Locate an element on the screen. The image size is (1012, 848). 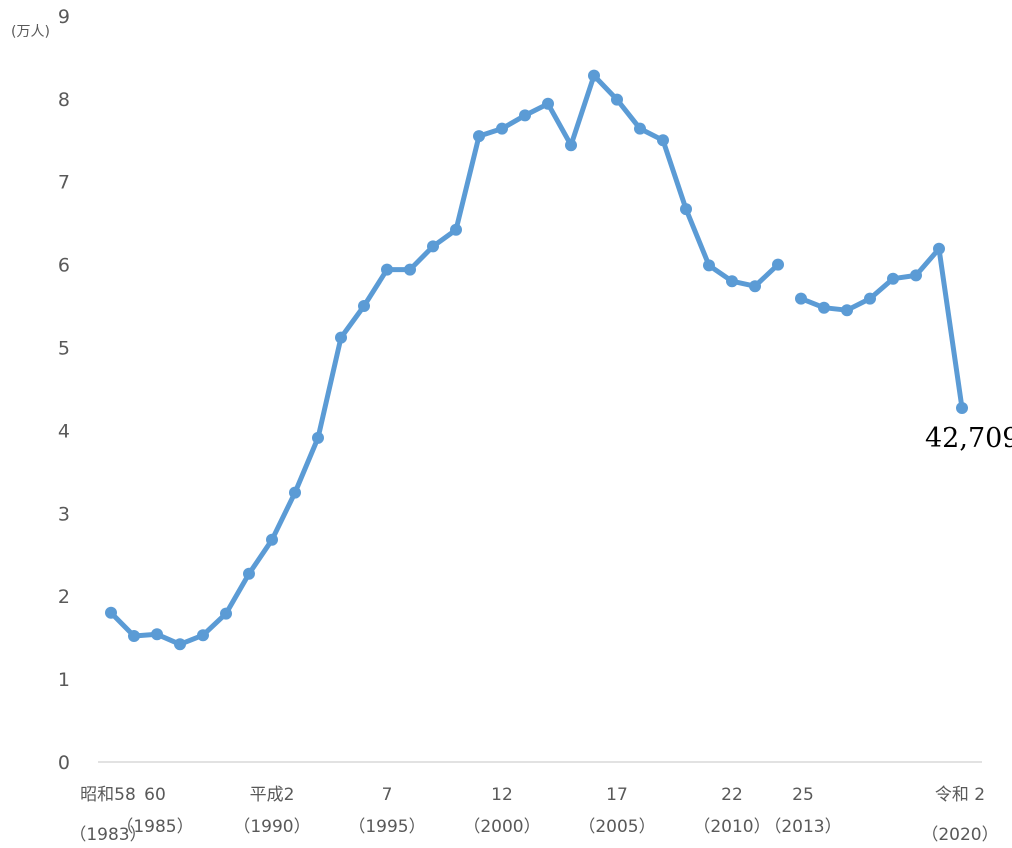
annotations: 42,709 is located at coordinates (968, 438).